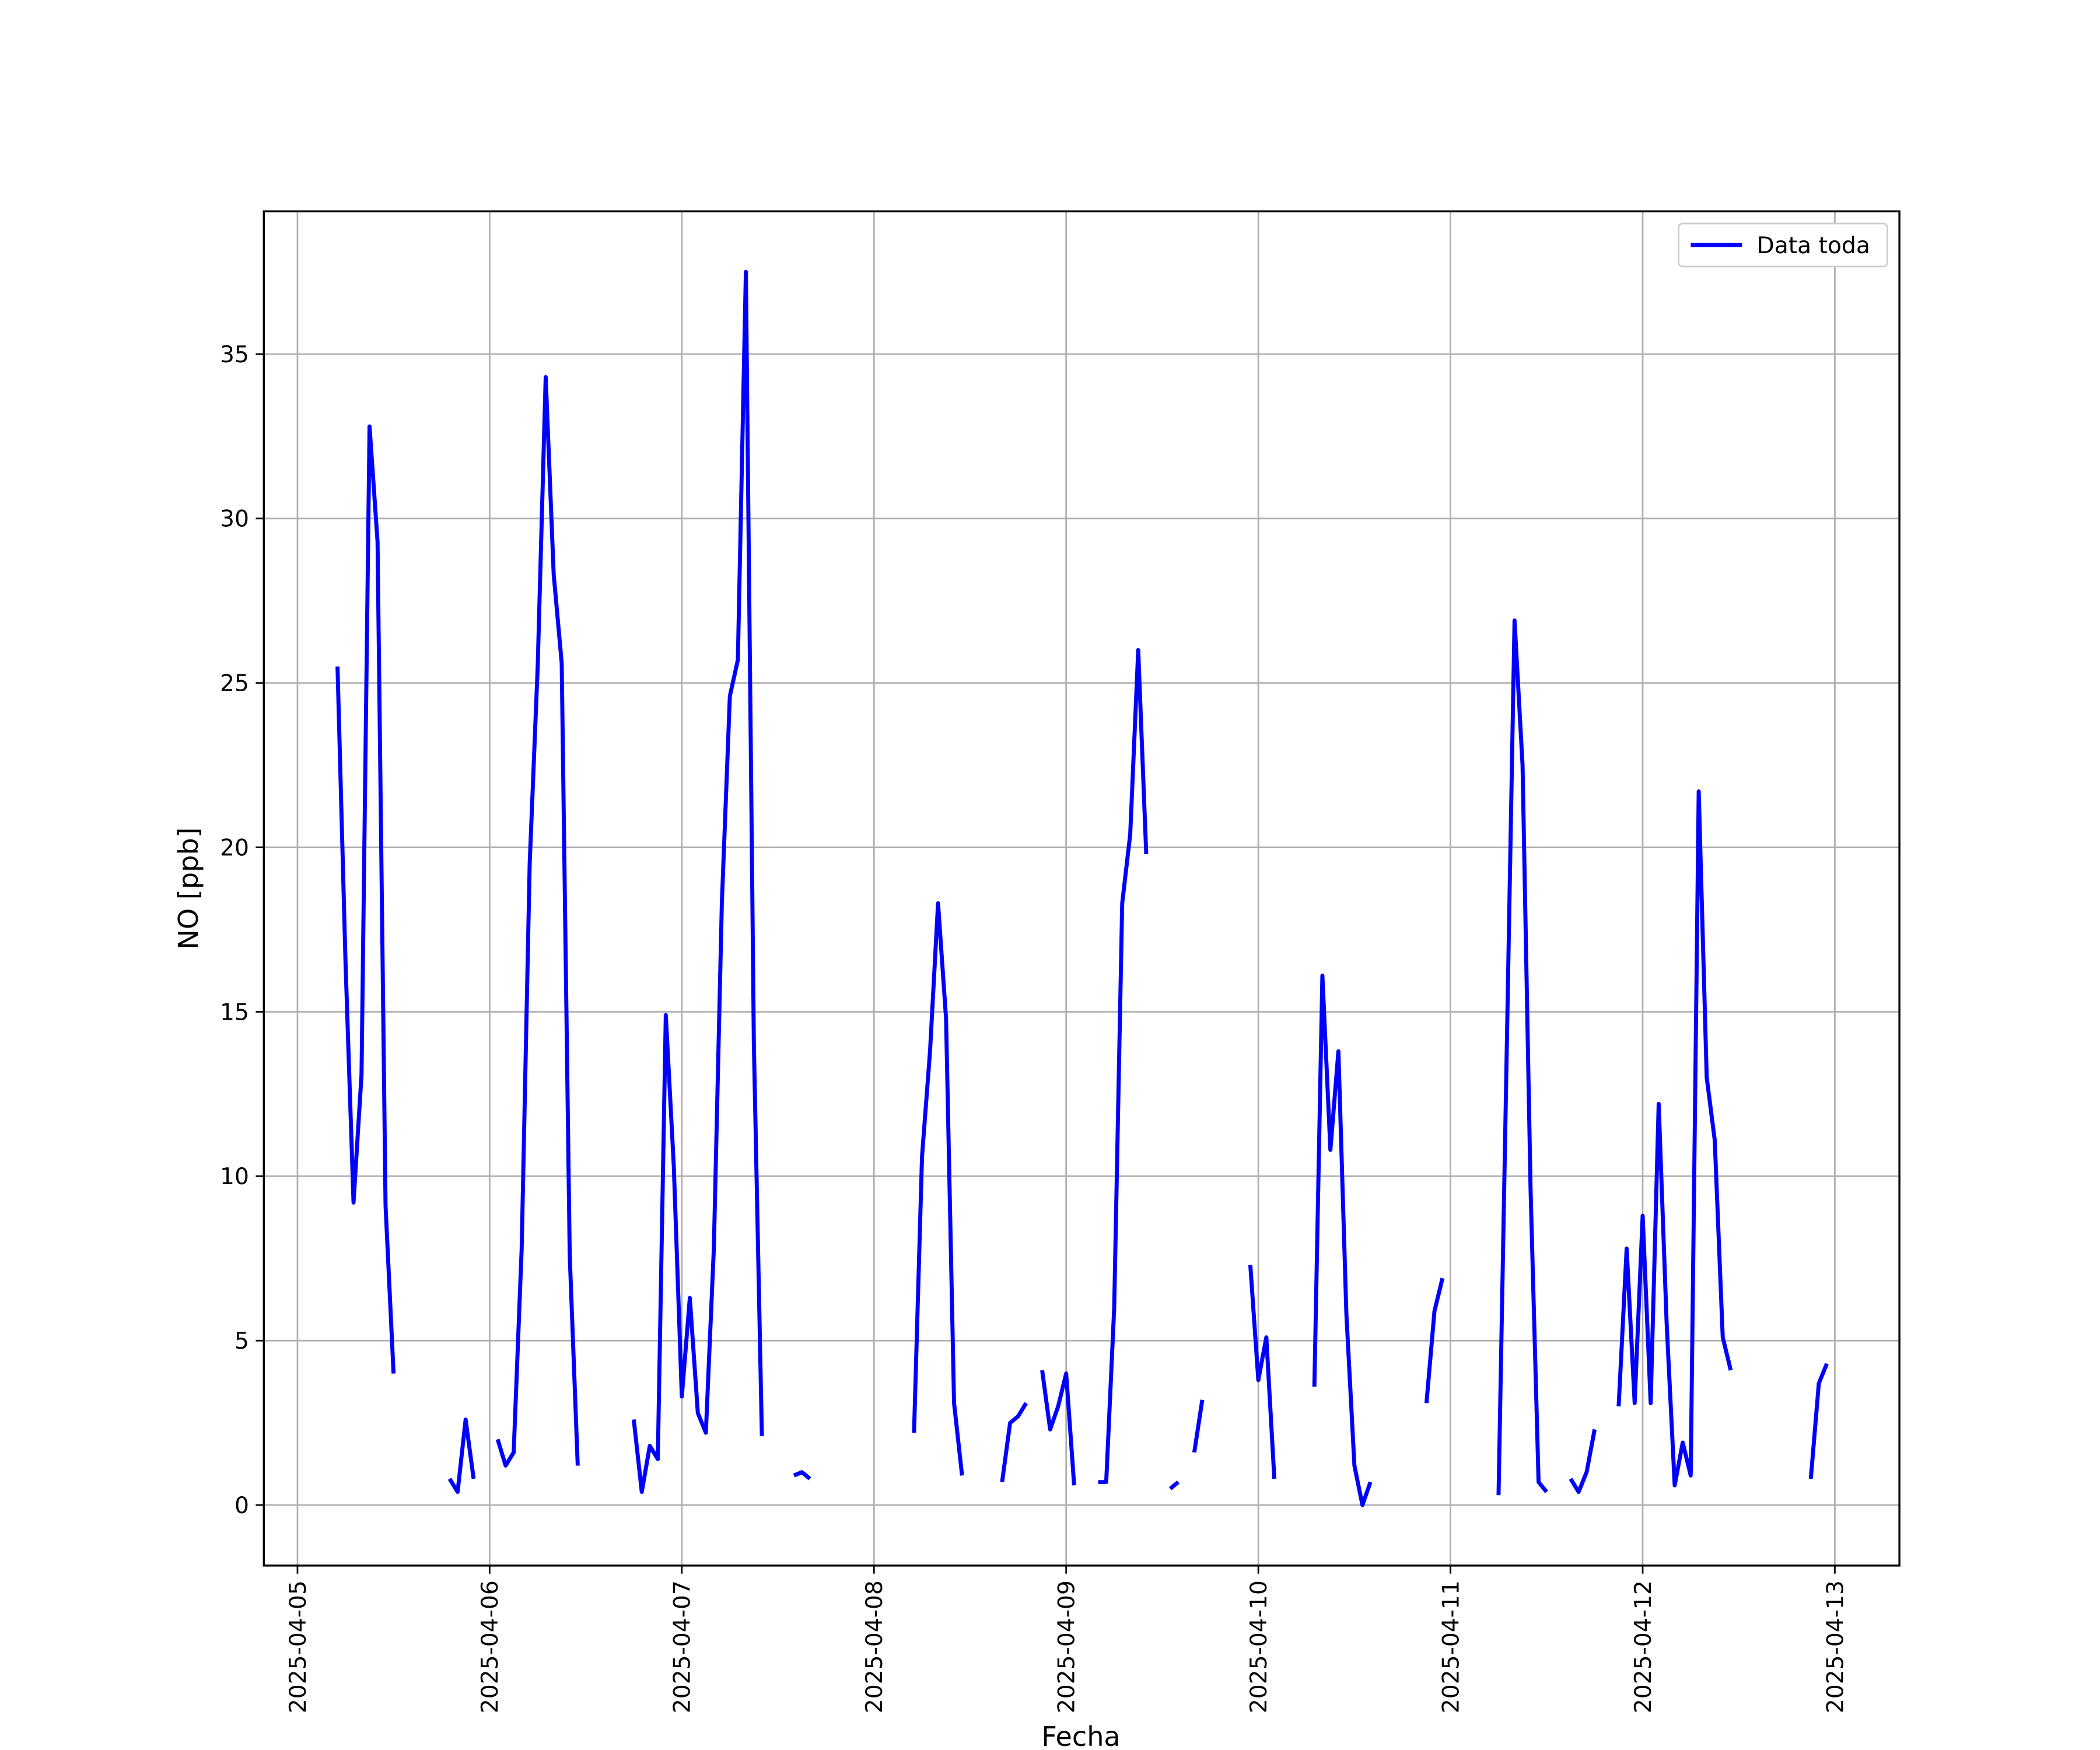 The width and height of the screenshot is (2100, 1750). I want to click on x-tick-label: 2025-04-07, so click(683, 1646).